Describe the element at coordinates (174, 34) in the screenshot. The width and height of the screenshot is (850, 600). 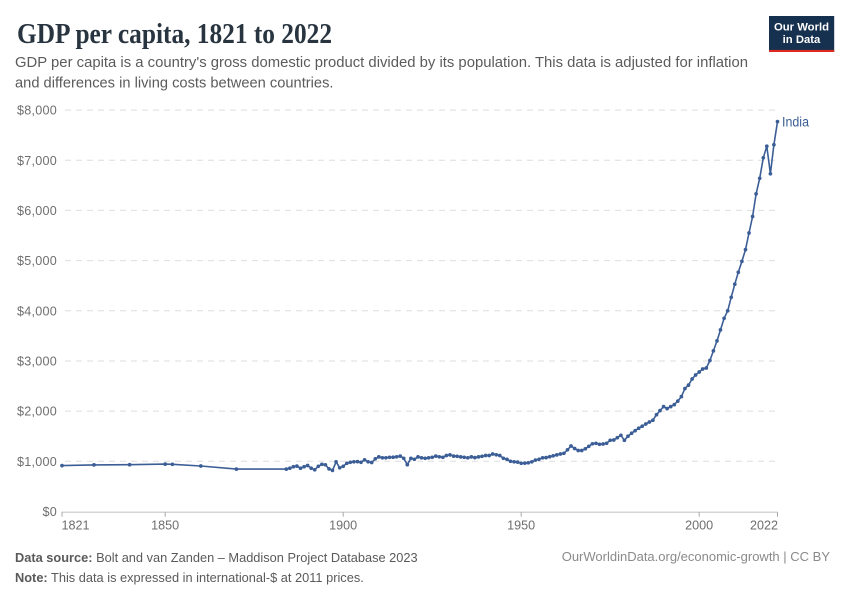
I see `svg-text: GDP per capita, 1821 to 2022` at that location.